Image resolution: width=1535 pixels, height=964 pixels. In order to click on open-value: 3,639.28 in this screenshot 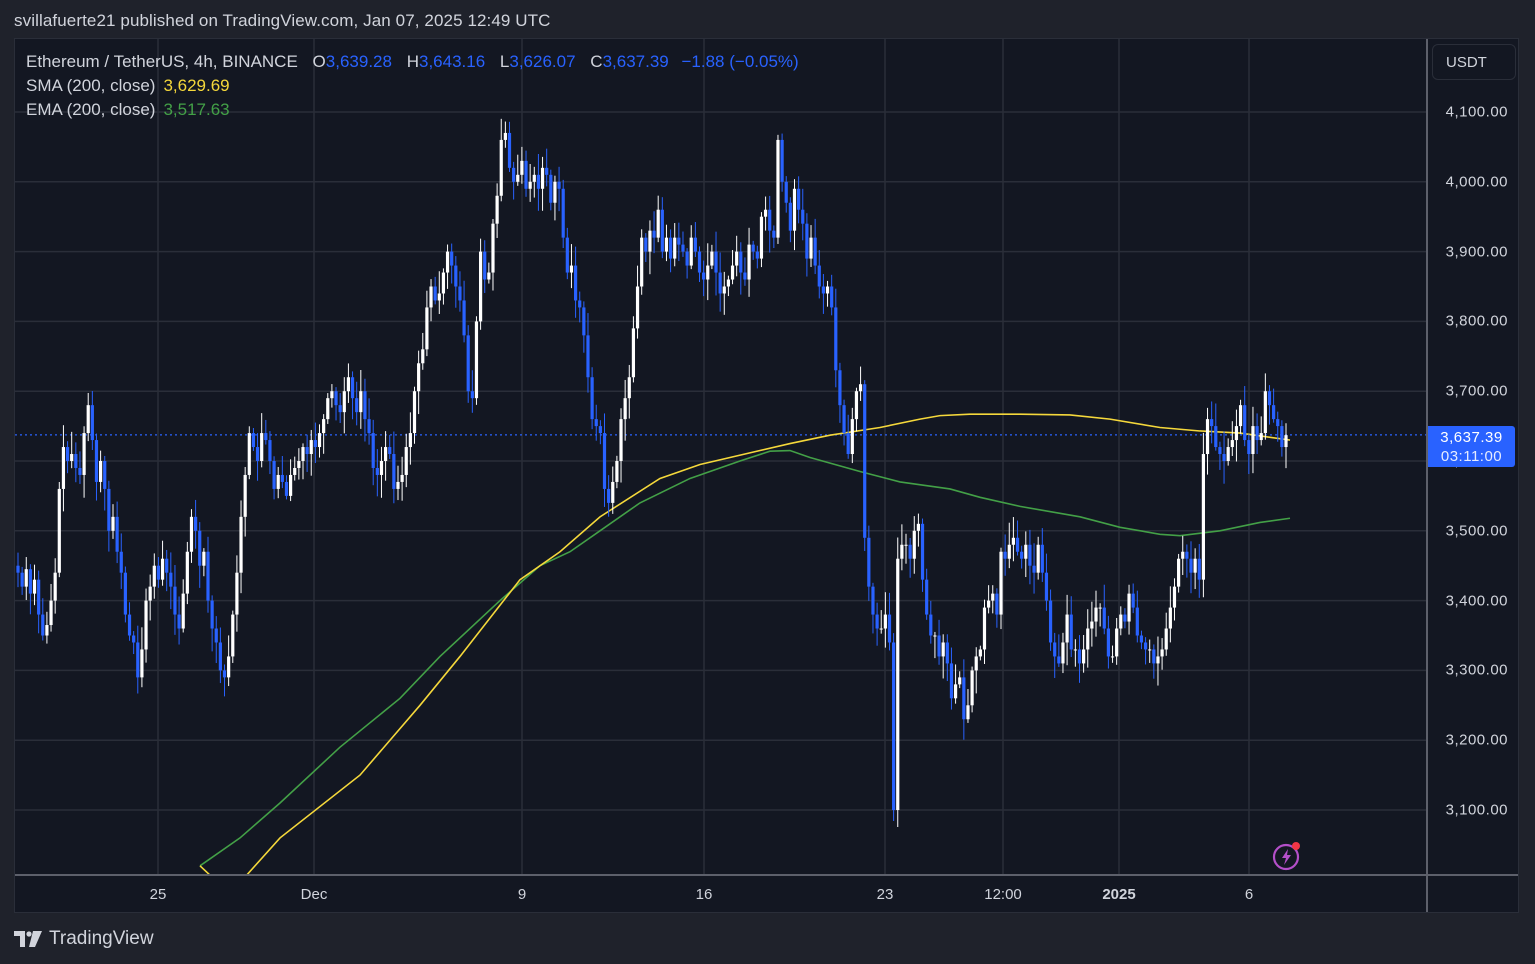, I will do `click(358, 61)`.